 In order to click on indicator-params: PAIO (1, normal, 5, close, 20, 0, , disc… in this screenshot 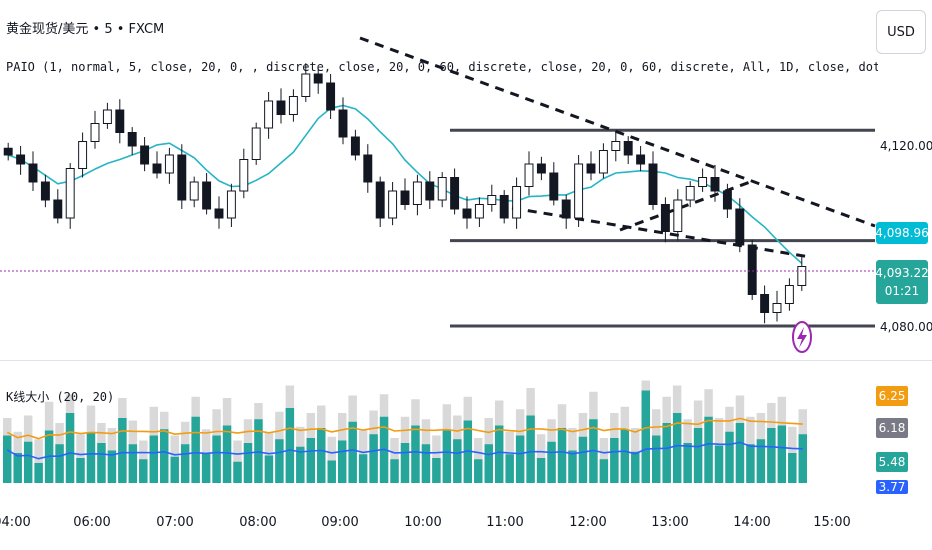, I will do `click(442, 67)`.